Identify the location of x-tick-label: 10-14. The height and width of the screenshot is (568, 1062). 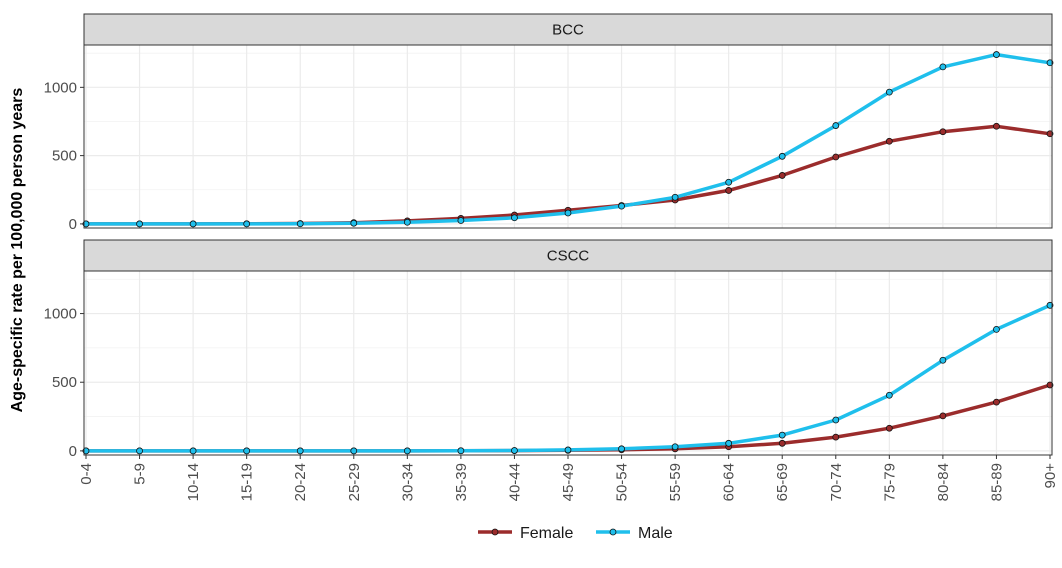
(193, 482).